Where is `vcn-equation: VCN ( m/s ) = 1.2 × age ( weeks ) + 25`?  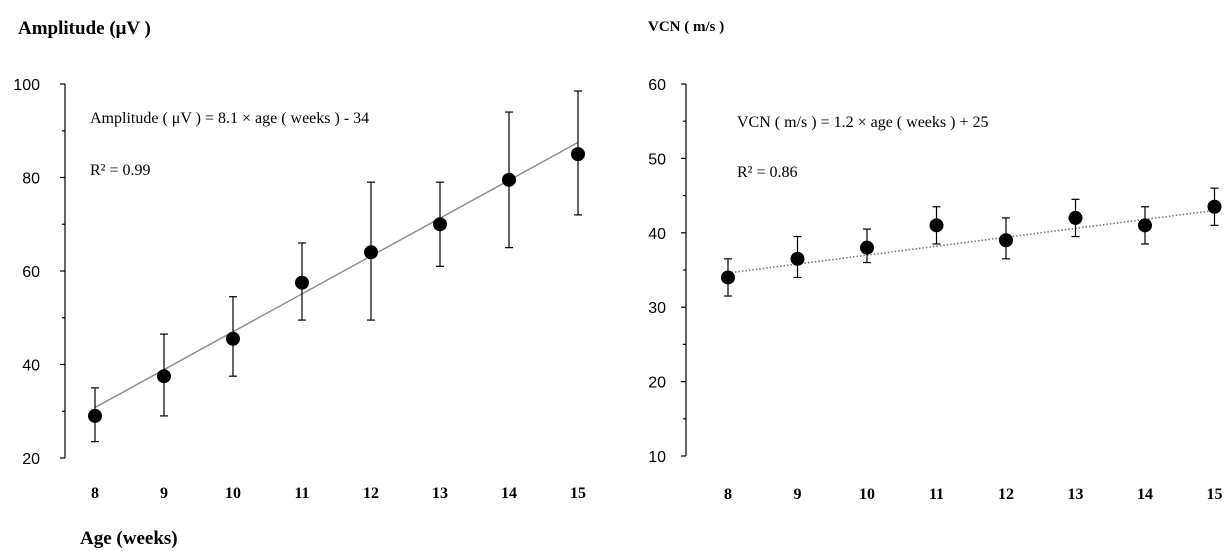
vcn-equation: VCN ( m/s ) = 1.2 × age ( weeks ) + 25 is located at coordinates (862, 122).